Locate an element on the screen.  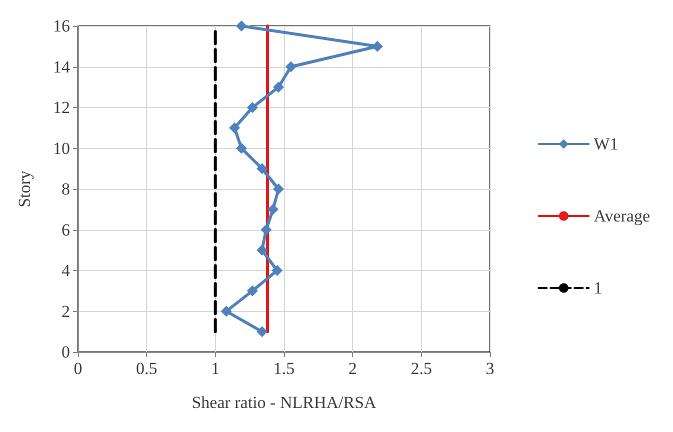
x-tick-label: 2 is located at coordinates (352, 368).